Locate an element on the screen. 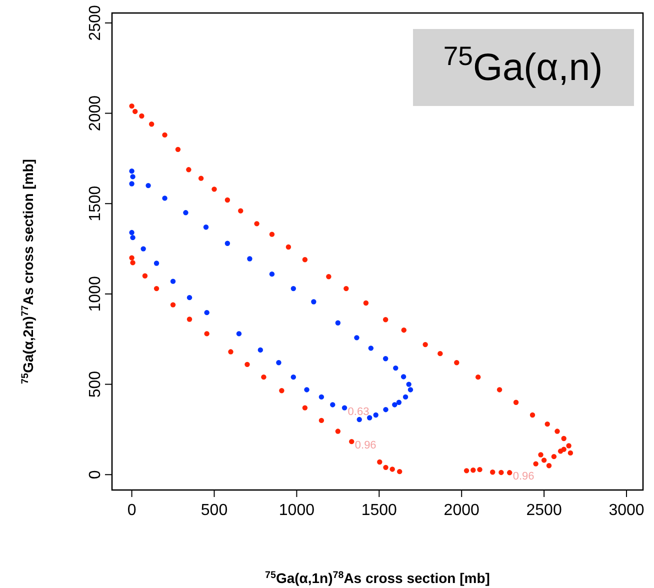  annotation: 0.63 is located at coordinates (359, 412).